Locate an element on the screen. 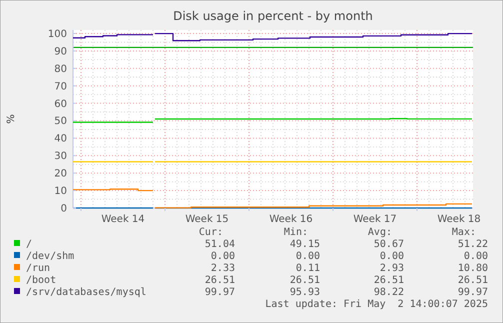 This screenshot has height=323, width=503. text: 2.93 is located at coordinates (392, 268).